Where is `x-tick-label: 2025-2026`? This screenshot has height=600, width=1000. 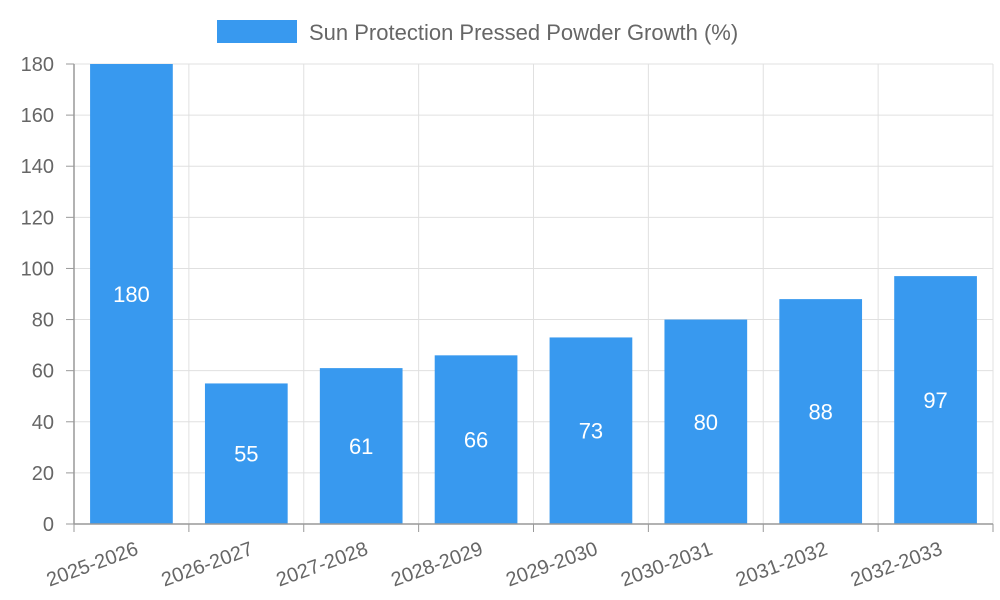 x-tick-label: 2025-2026 is located at coordinates (92, 564).